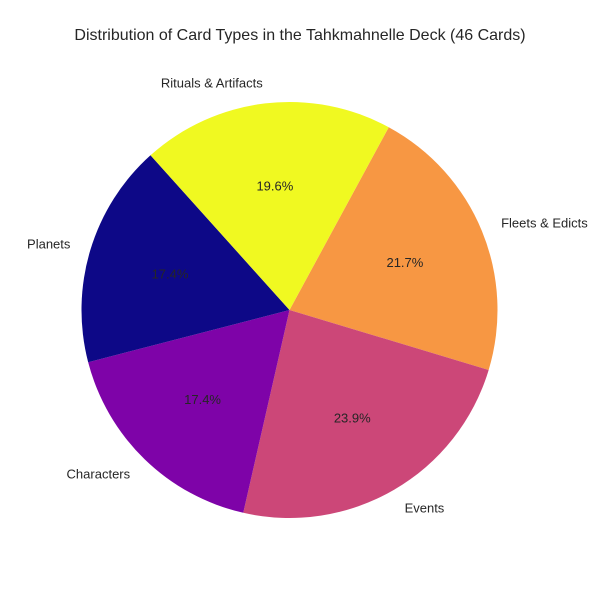  What do you see at coordinates (274, 186) in the screenshot?
I see `pie-percent-label: 19.6%` at bounding box center [274, 186].